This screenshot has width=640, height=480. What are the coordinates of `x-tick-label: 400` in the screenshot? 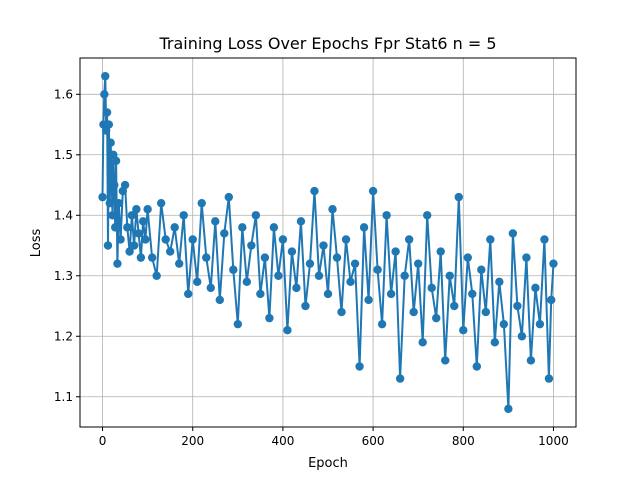 It's located at (282, 441).